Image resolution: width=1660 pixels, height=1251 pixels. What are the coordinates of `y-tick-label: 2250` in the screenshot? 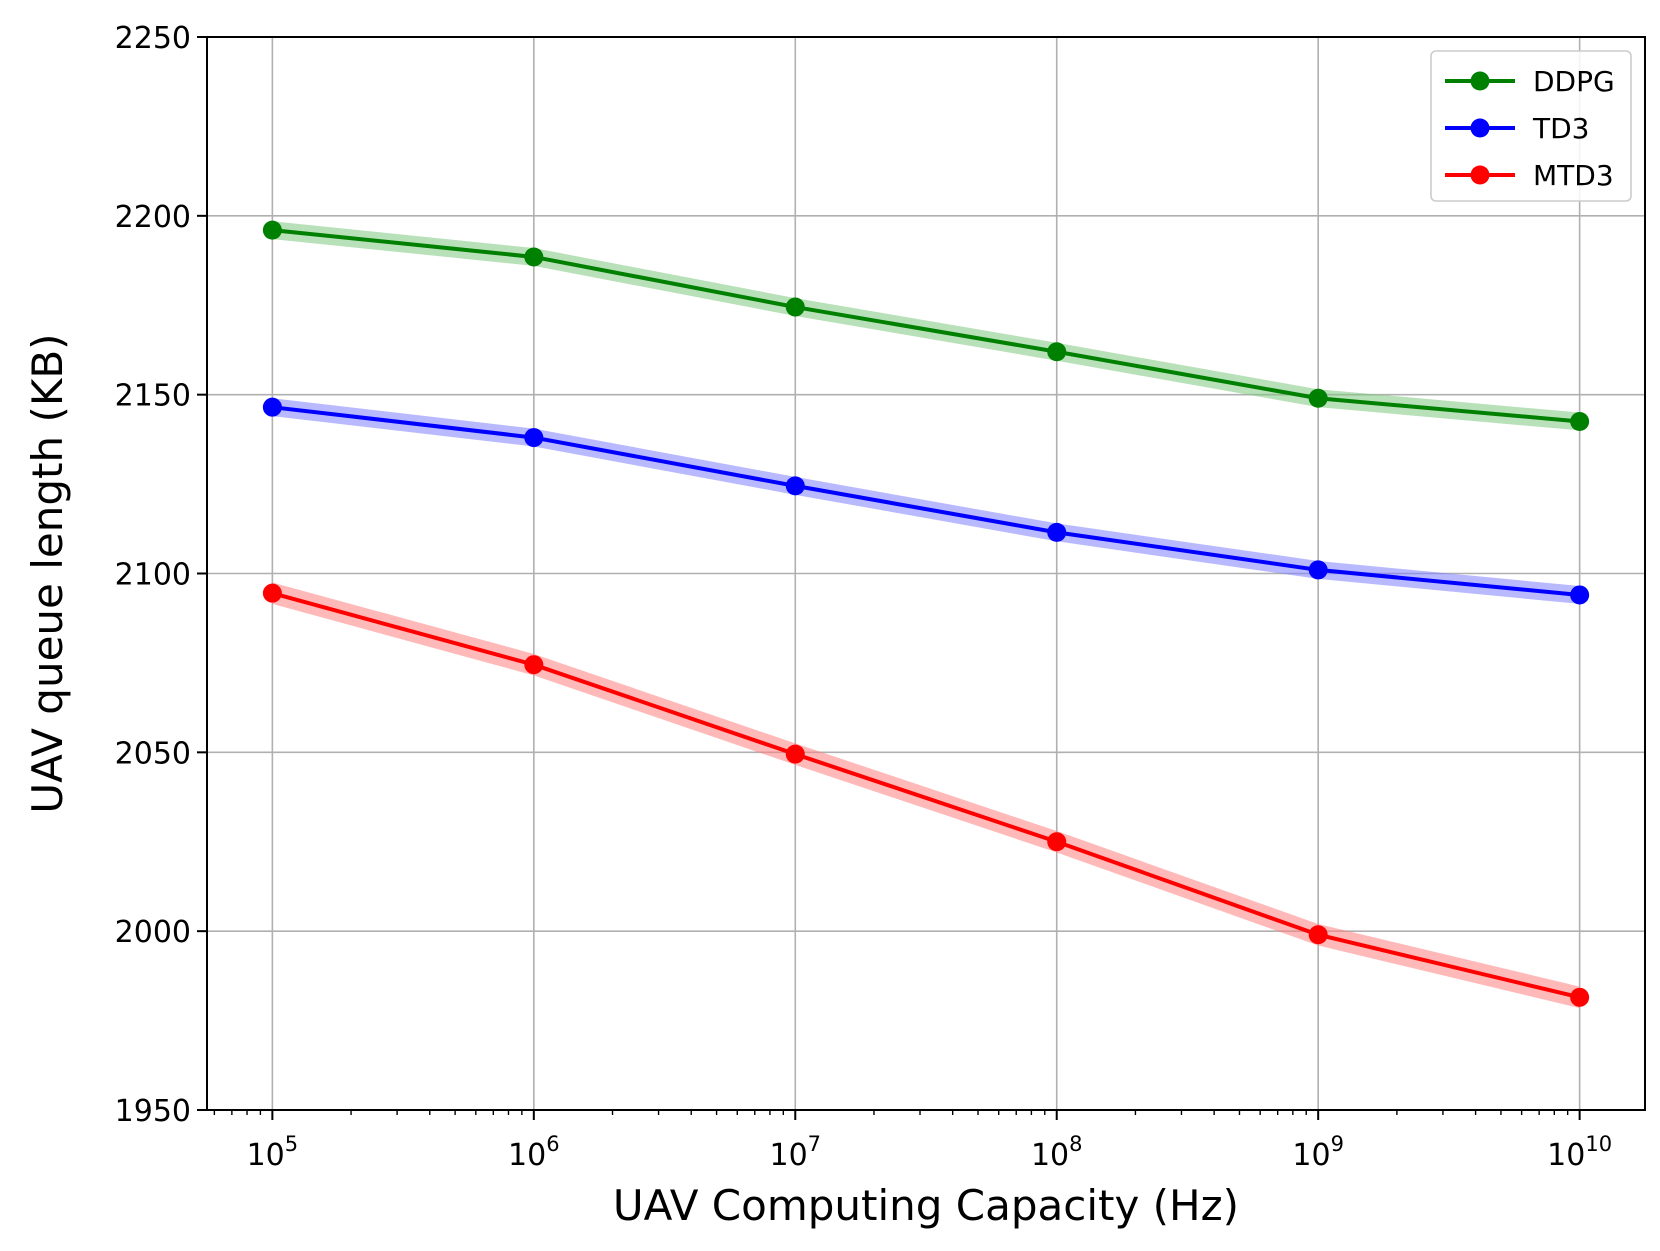 It's located at (153, 38).